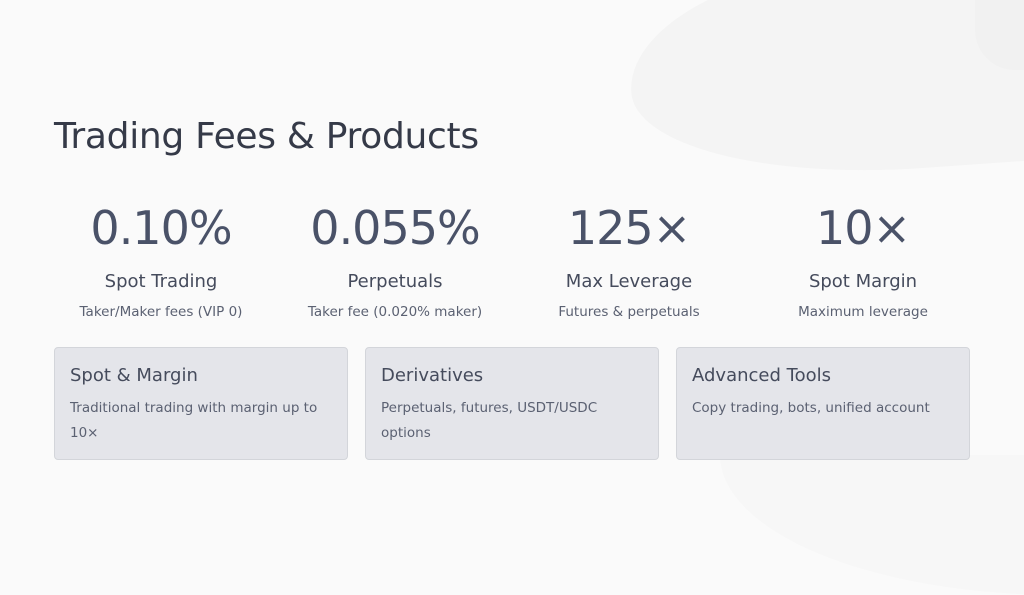 This screenshot has width=1024, height=595. I want to click on card-description: Perpetuals, futures, USDT/USDC options, so click(489, 420).